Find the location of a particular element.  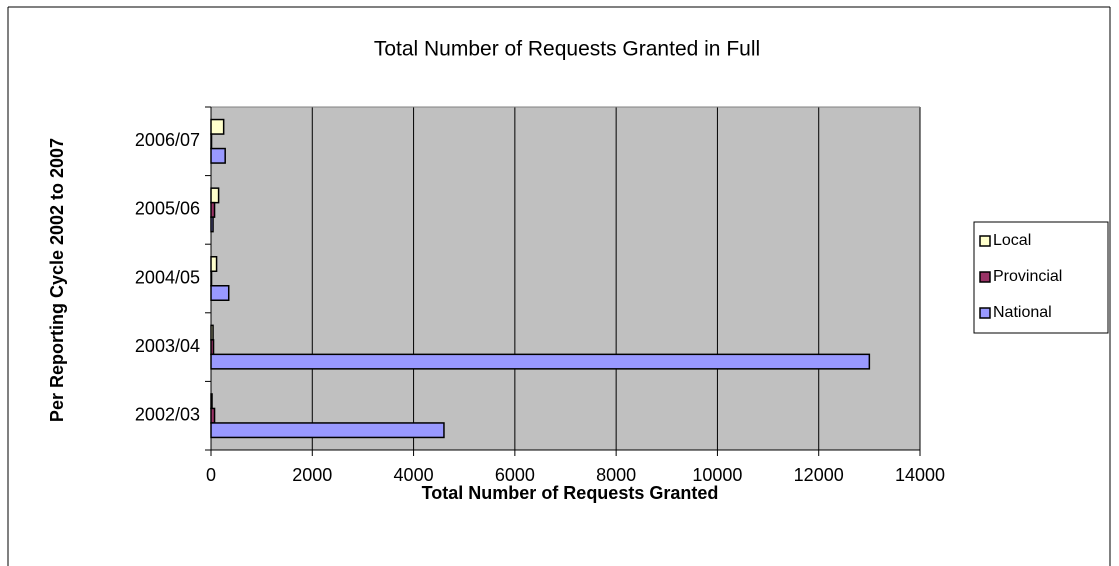

x-tick-label: 14000 is located at coordinates (920, 475).